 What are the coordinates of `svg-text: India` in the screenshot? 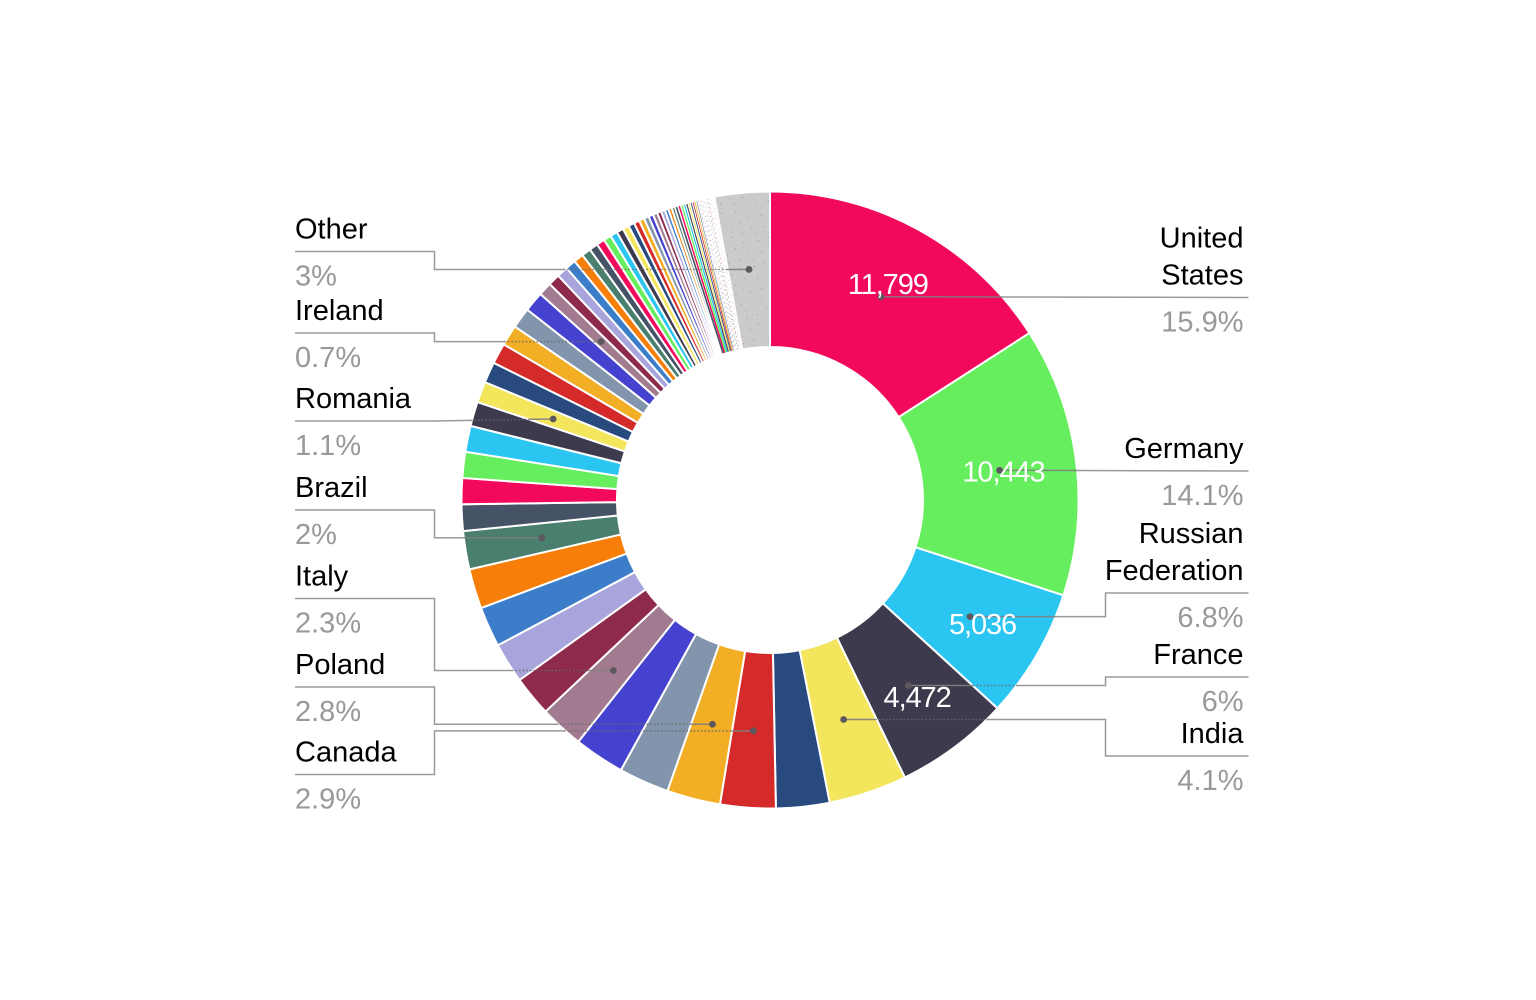 It's located at (1213, 734).